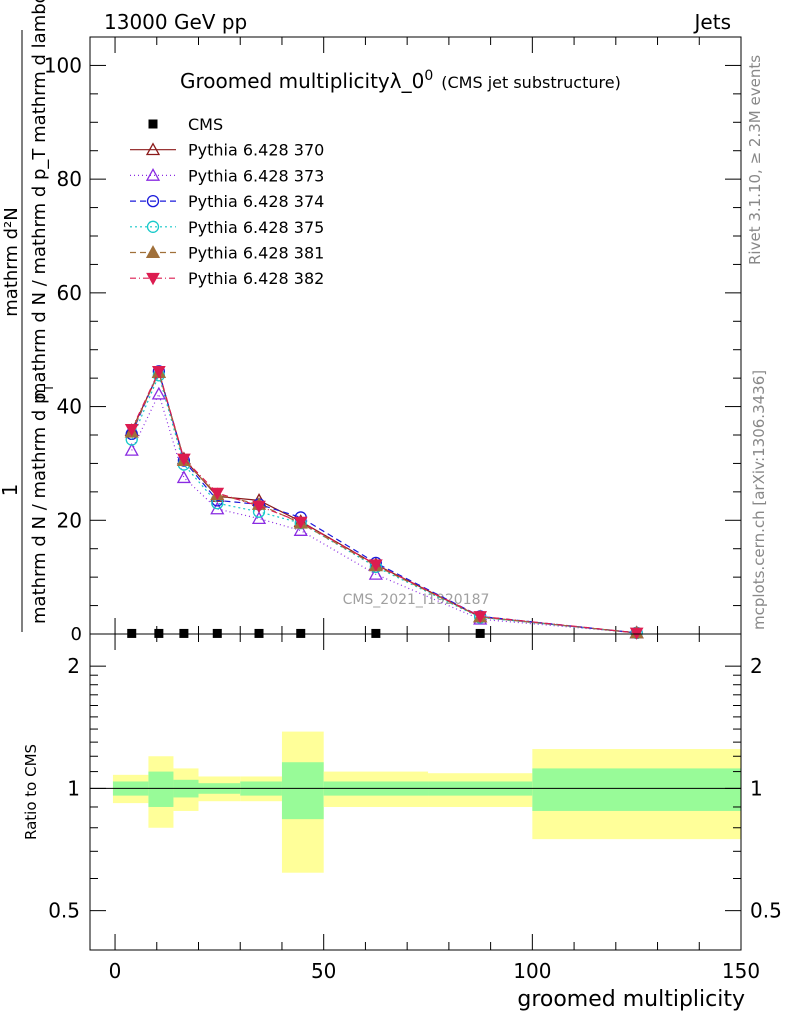  What do you see at coordinates (185, 124) in the screenshot?
I see `legend-entry: CMS` at bounding box center [185, 124].